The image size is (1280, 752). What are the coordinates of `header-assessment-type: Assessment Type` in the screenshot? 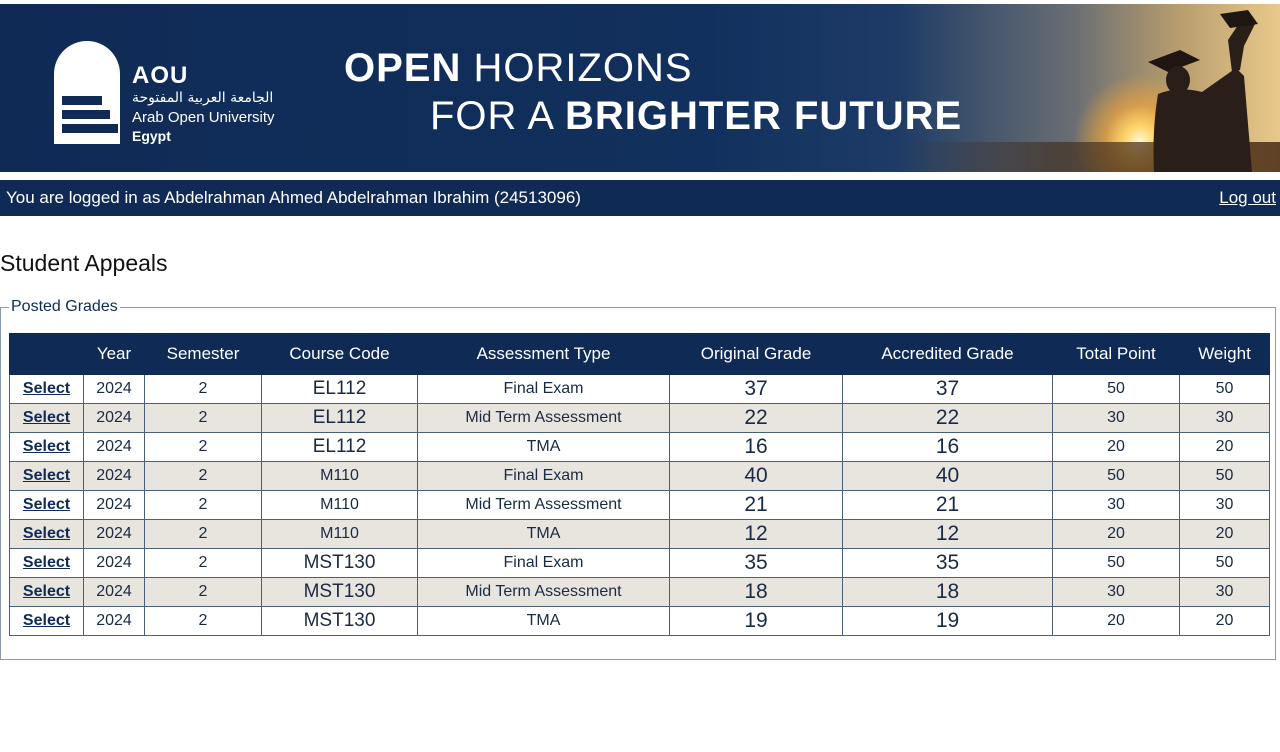 It's located at (543, 354).